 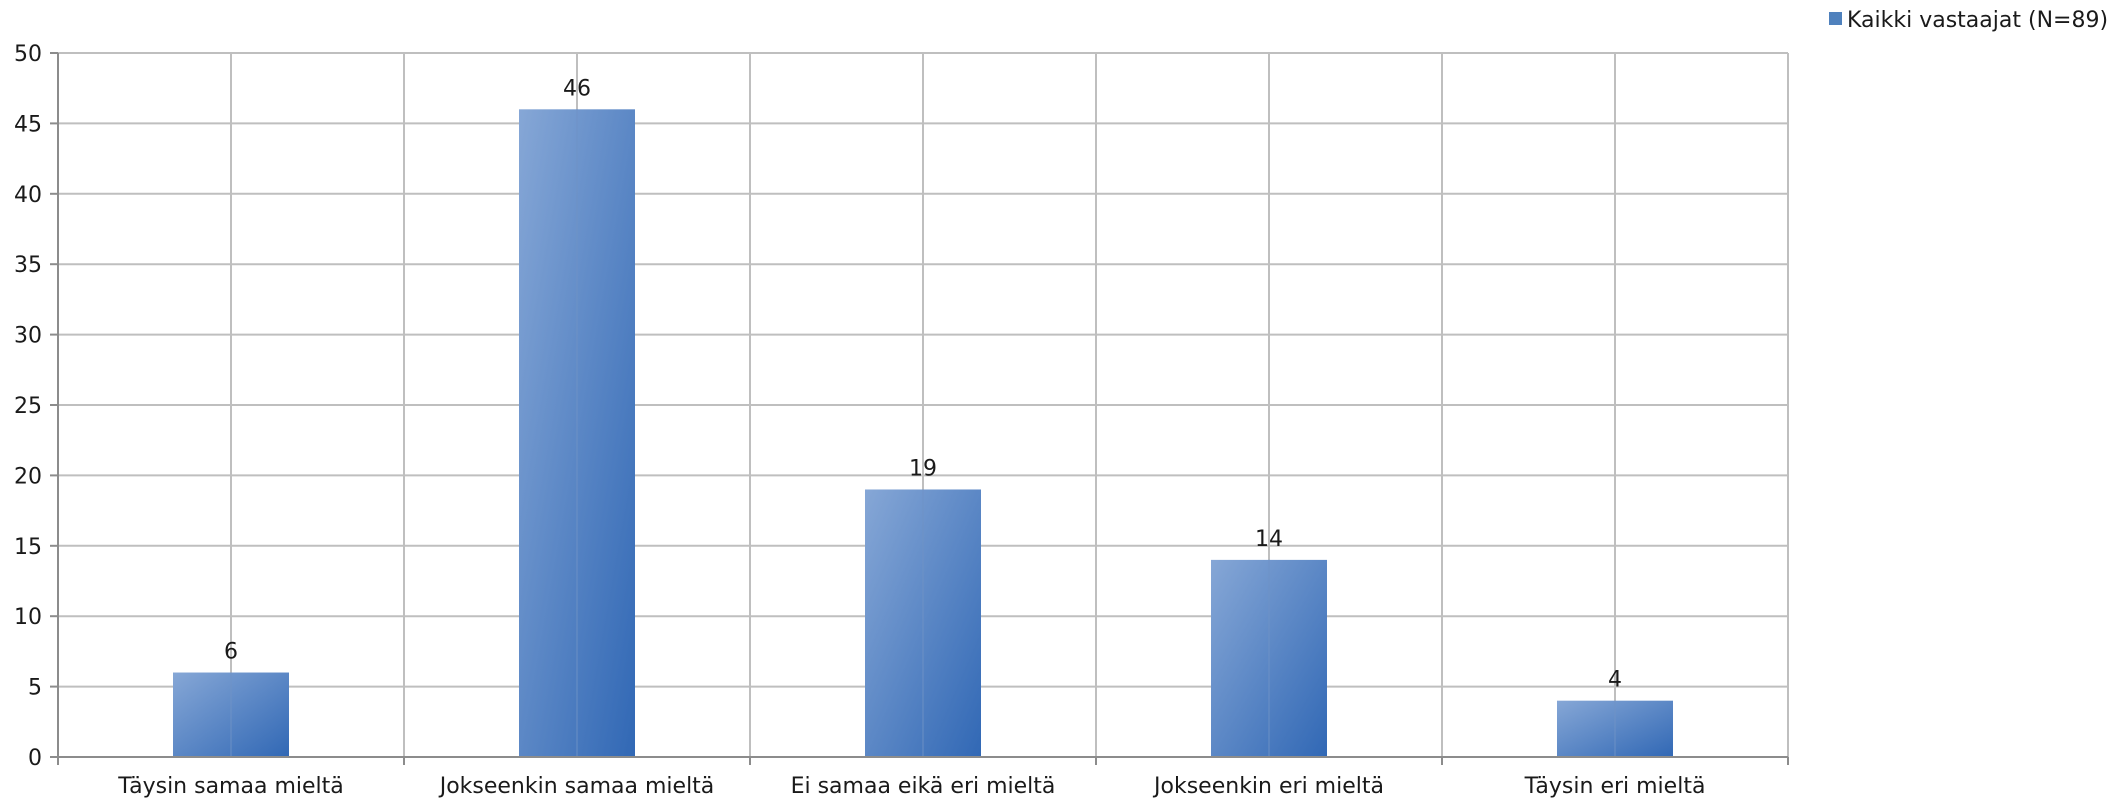 What do you see at coordinates (28, 476) in the screenshot?
I see `y-tick-label: 20` at bounding box center [28, 476].